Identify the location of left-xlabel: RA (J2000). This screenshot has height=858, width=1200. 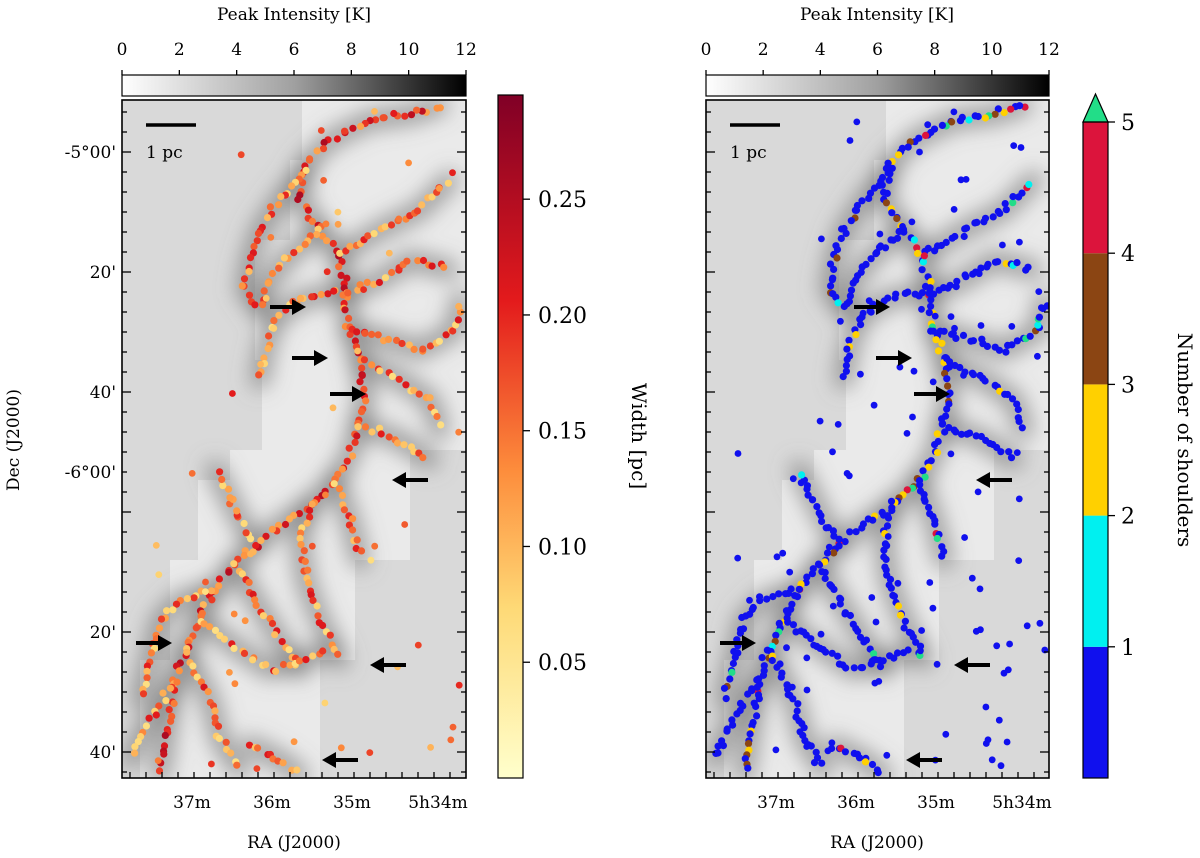
(294, 843).